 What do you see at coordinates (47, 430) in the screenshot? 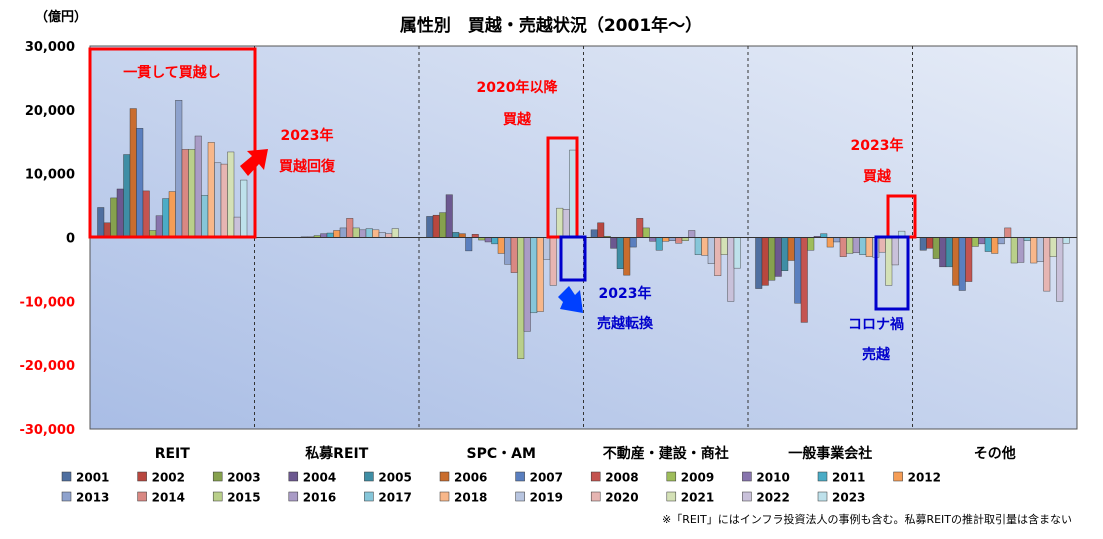
I see `y-tick-label: -30,000` at bounding box center [47, 430].